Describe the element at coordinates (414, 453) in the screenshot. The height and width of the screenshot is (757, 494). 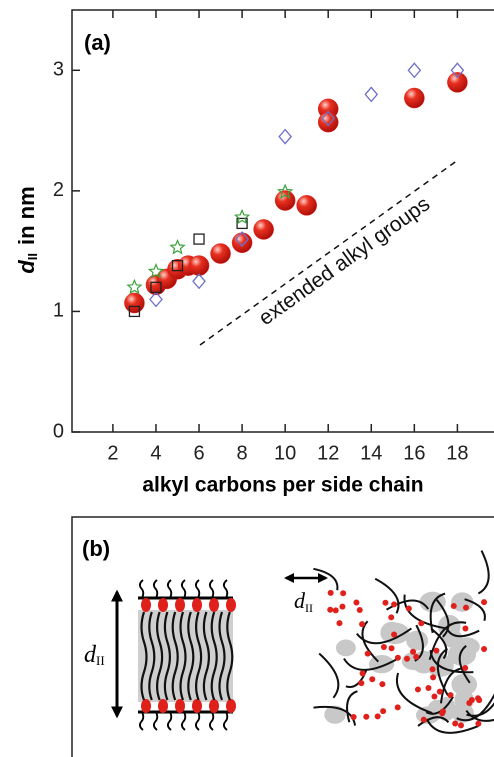
I see `x-tick-label: 16` at that location.